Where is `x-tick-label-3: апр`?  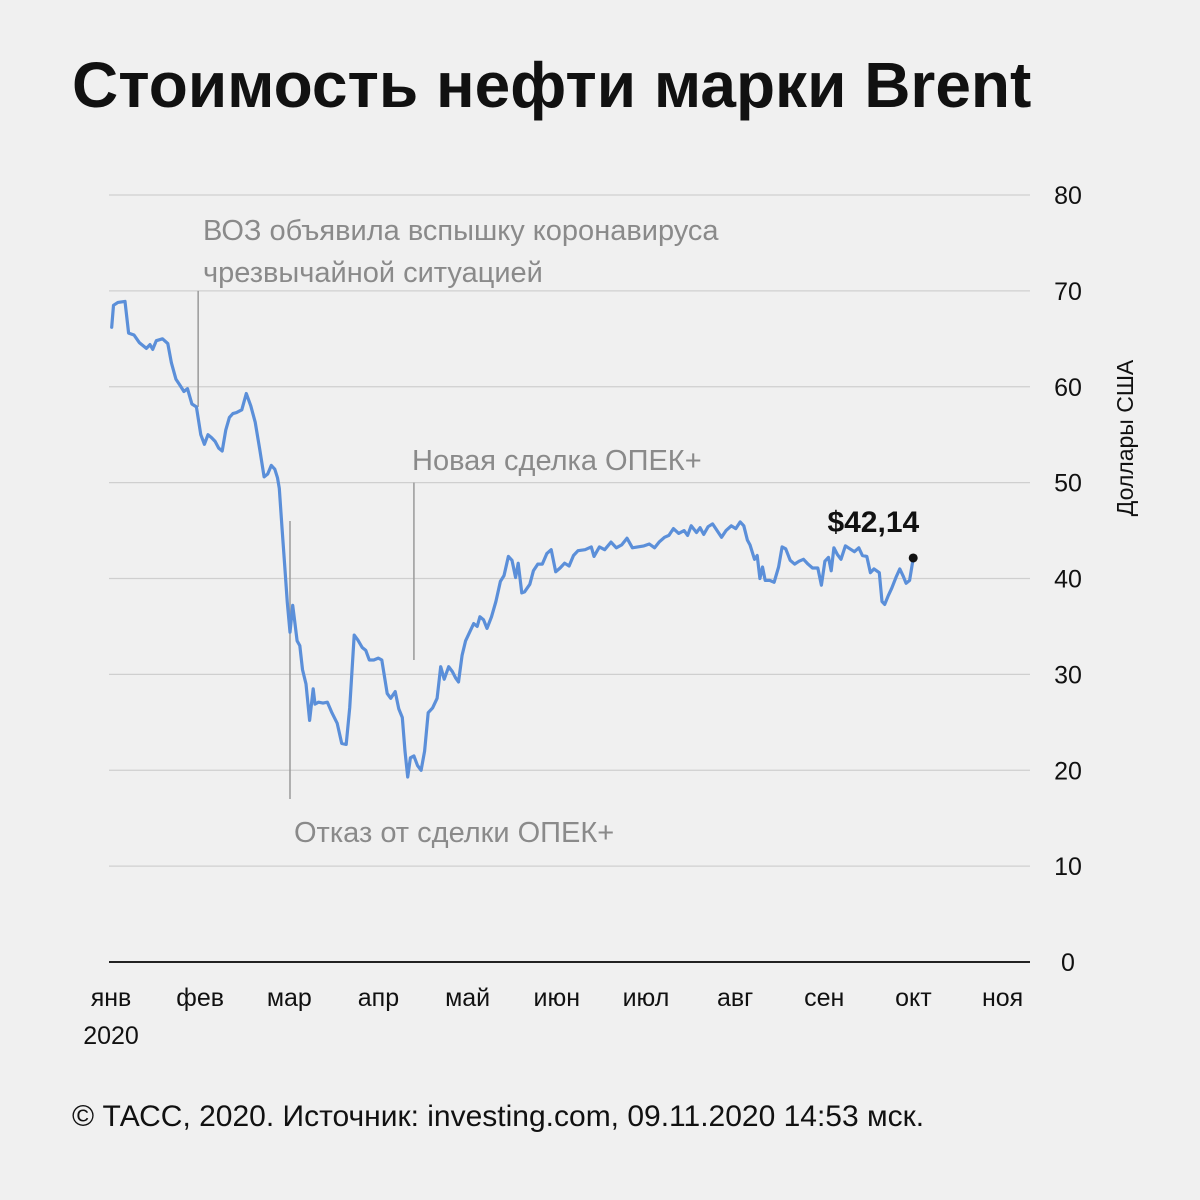 x-tick-label-3: апр is located at coordinates (378, 998).